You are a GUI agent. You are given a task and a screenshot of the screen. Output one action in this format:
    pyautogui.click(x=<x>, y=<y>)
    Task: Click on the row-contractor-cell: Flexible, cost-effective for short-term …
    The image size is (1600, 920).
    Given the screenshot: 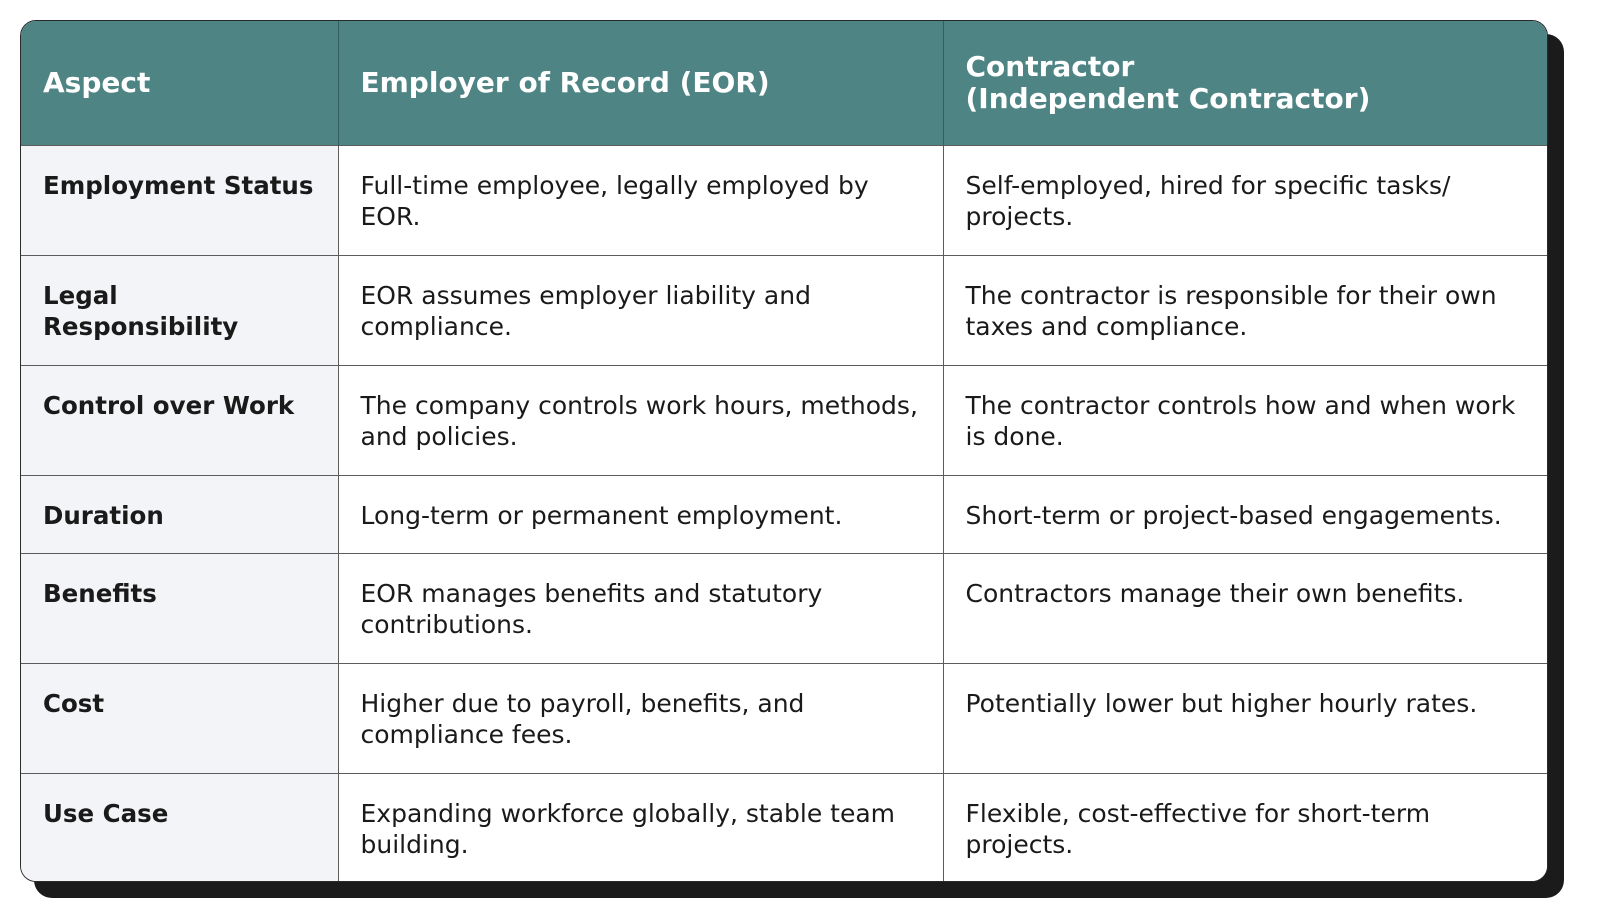 What is the action you would take?
    pyautogui.click(x=1245, y=826)
    